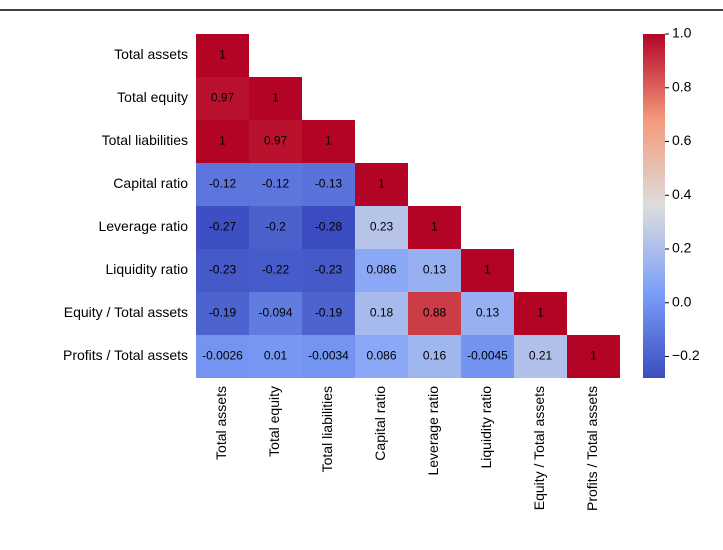 This screenshot has width=723, height=550. What do you see at coordinates (682, 194) in the screenshot?
I see `colorbar-tick-label: 0.4` at bounding box center [682, 194].